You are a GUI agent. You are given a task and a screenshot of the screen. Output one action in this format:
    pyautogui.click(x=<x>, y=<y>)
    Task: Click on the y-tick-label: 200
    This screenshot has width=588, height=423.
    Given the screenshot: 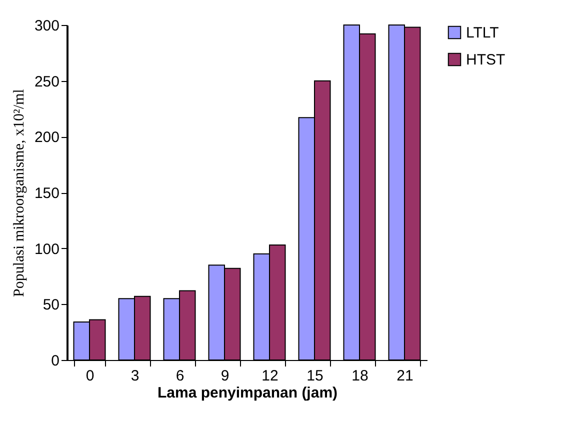 What is the action you would take?
    pyautogui.click(x=47, y=137)
    